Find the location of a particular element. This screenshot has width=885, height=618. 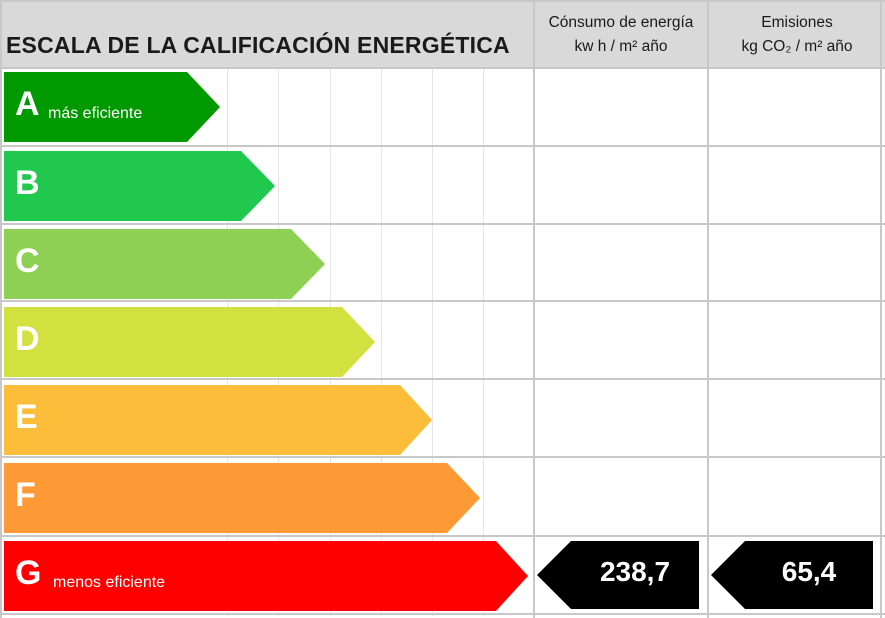

emisiones-header-unit: kg CO₂ / m² año is located at coordinates (797, 46).